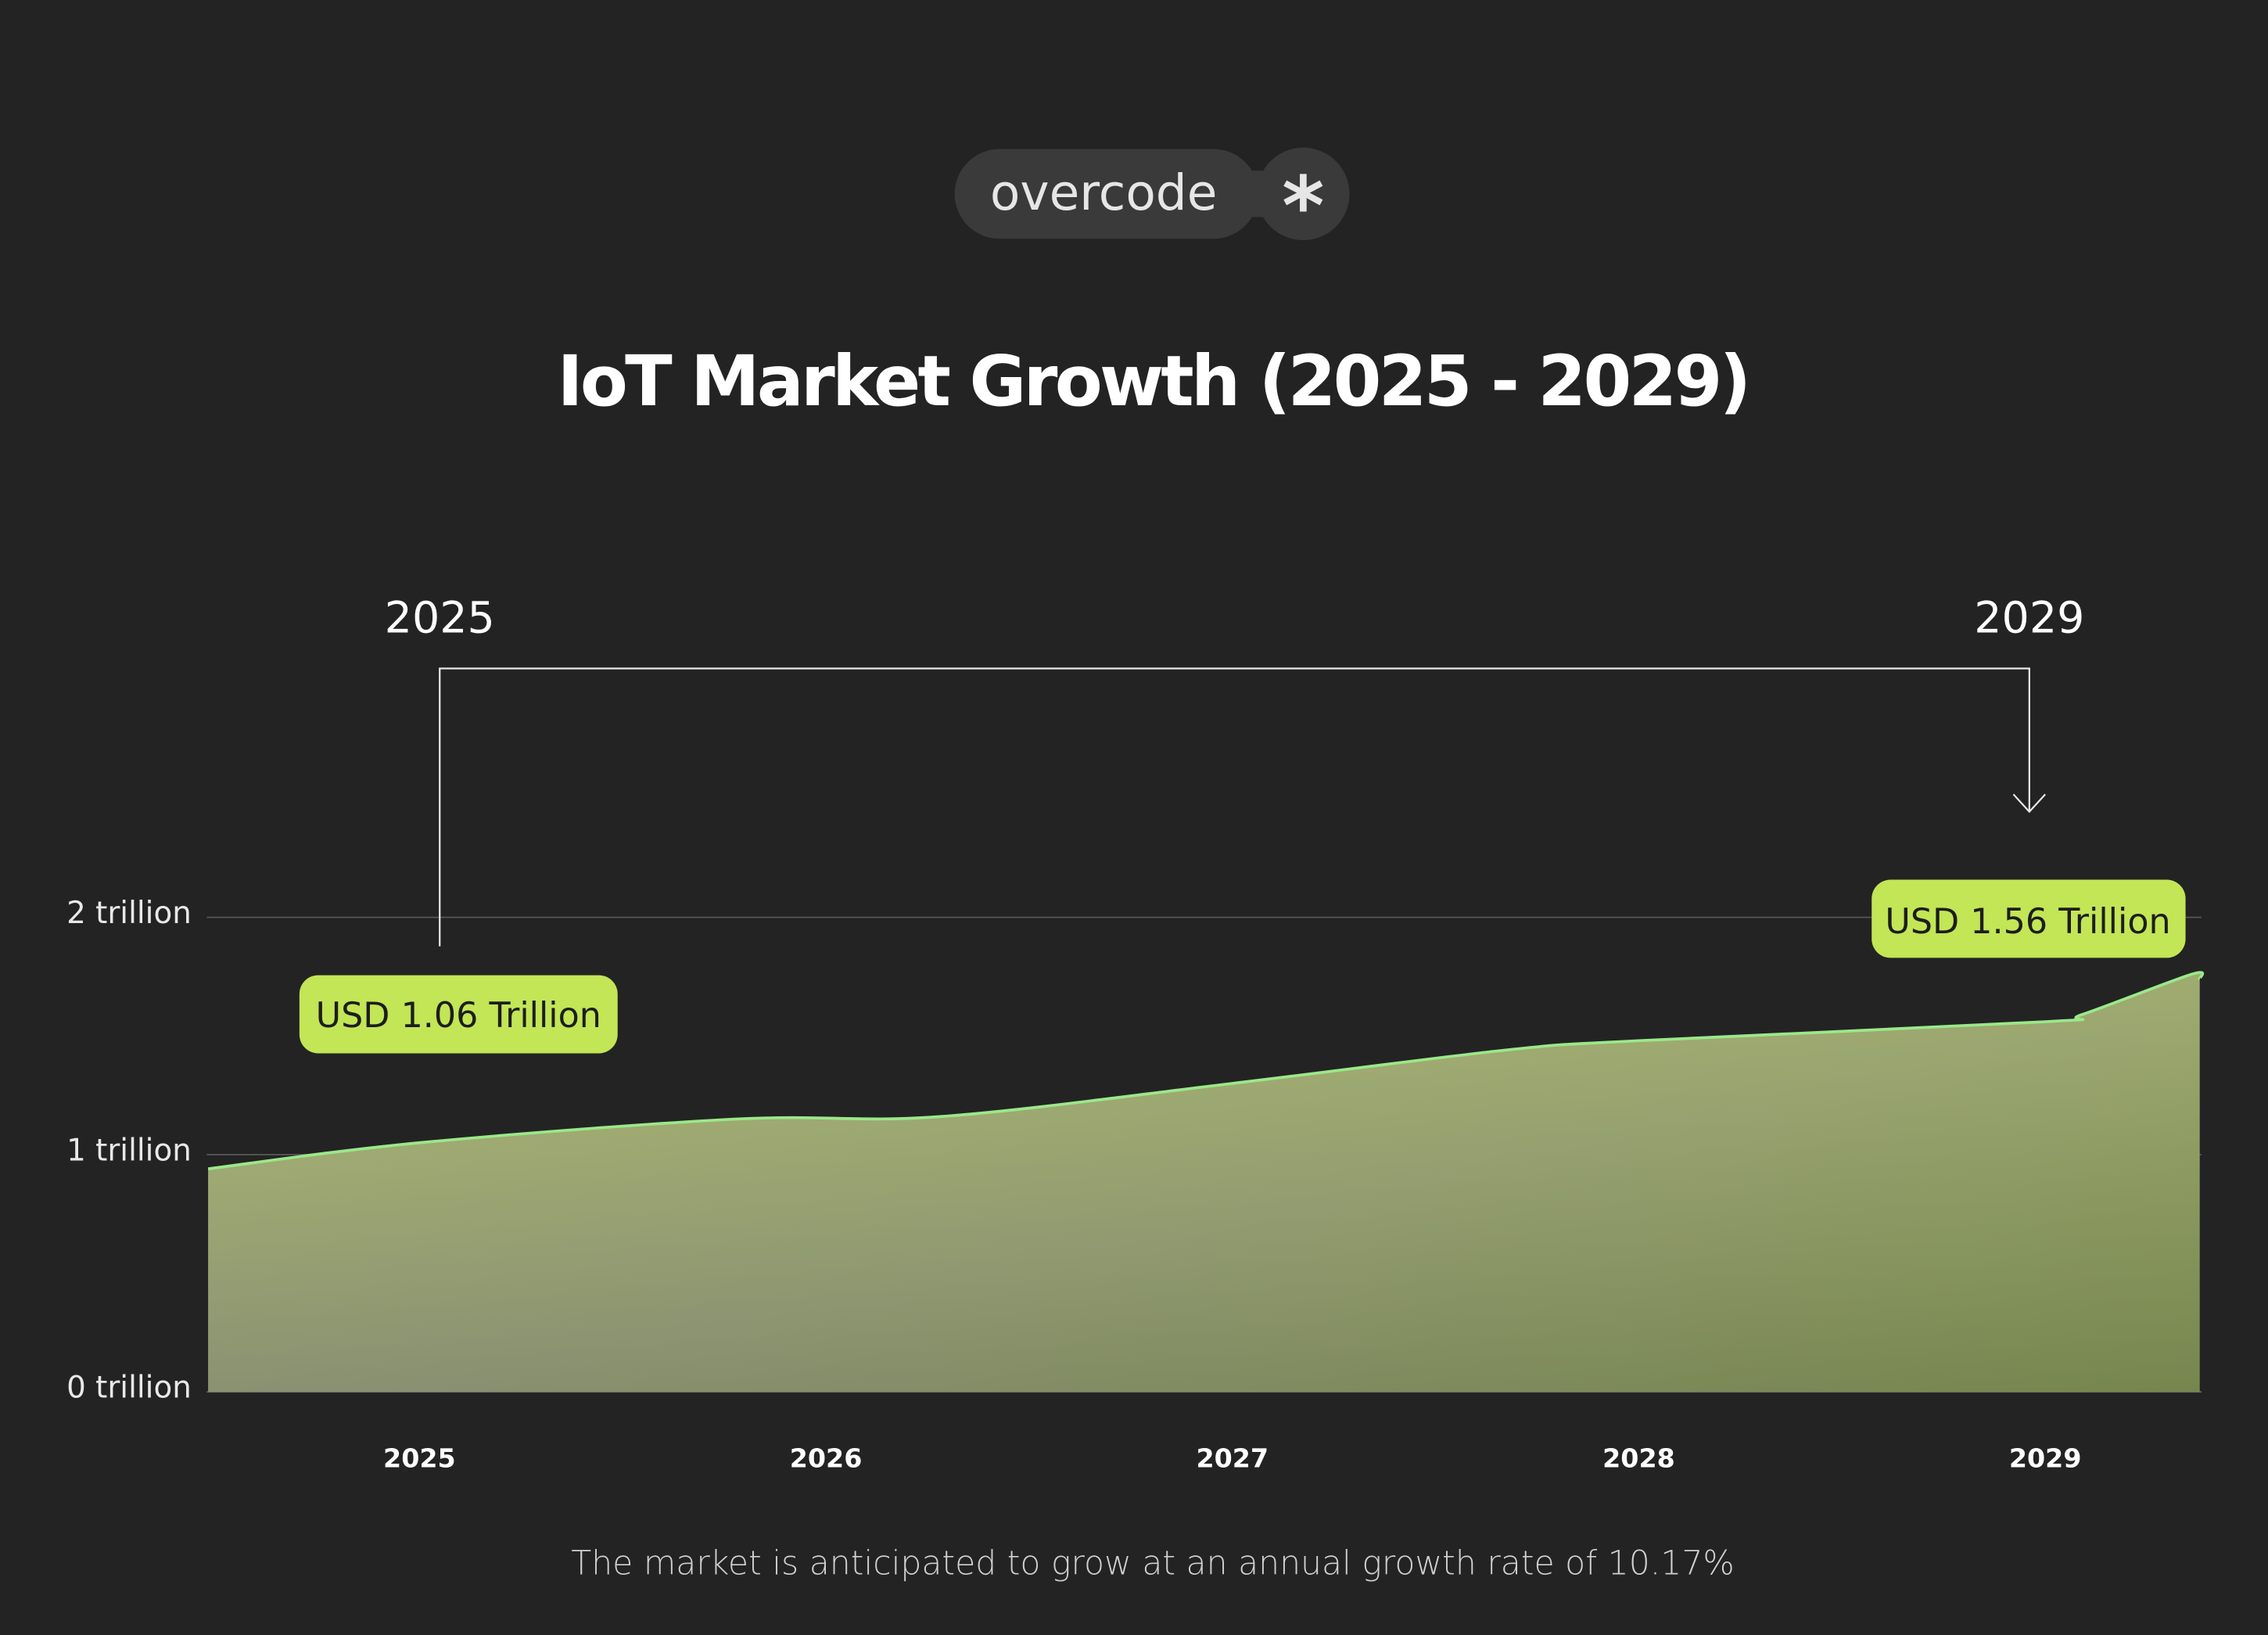 This screenshot has width=2268, height=1635. I want to click on logo-text: overcode, so click(1103, 192).